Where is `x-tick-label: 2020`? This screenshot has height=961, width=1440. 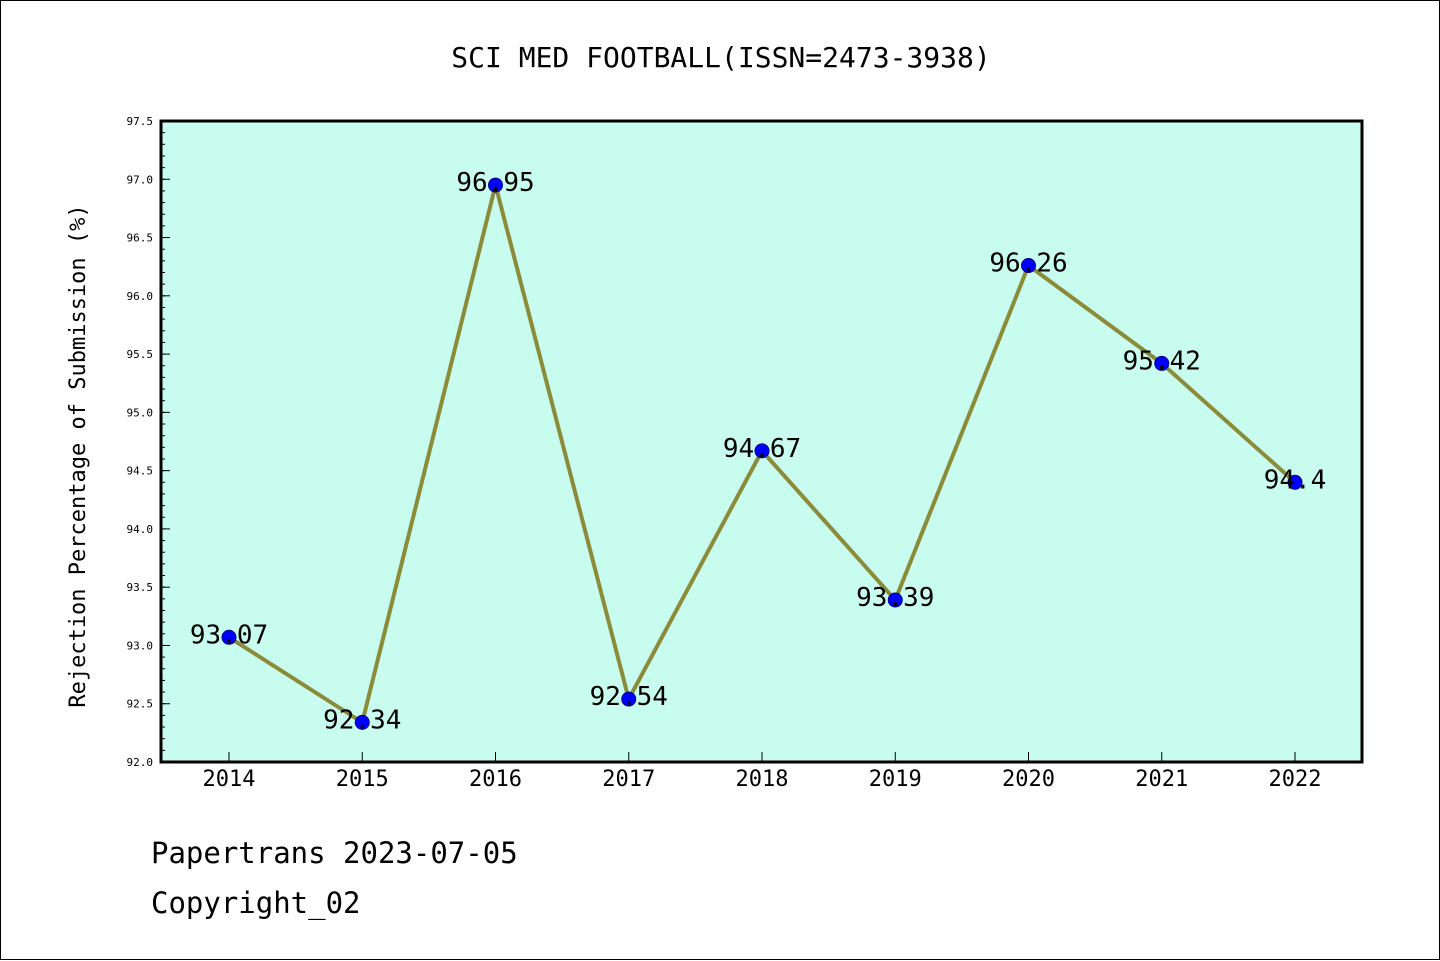
x-tick-label: 2020 is located at coordinates (1028, 779).